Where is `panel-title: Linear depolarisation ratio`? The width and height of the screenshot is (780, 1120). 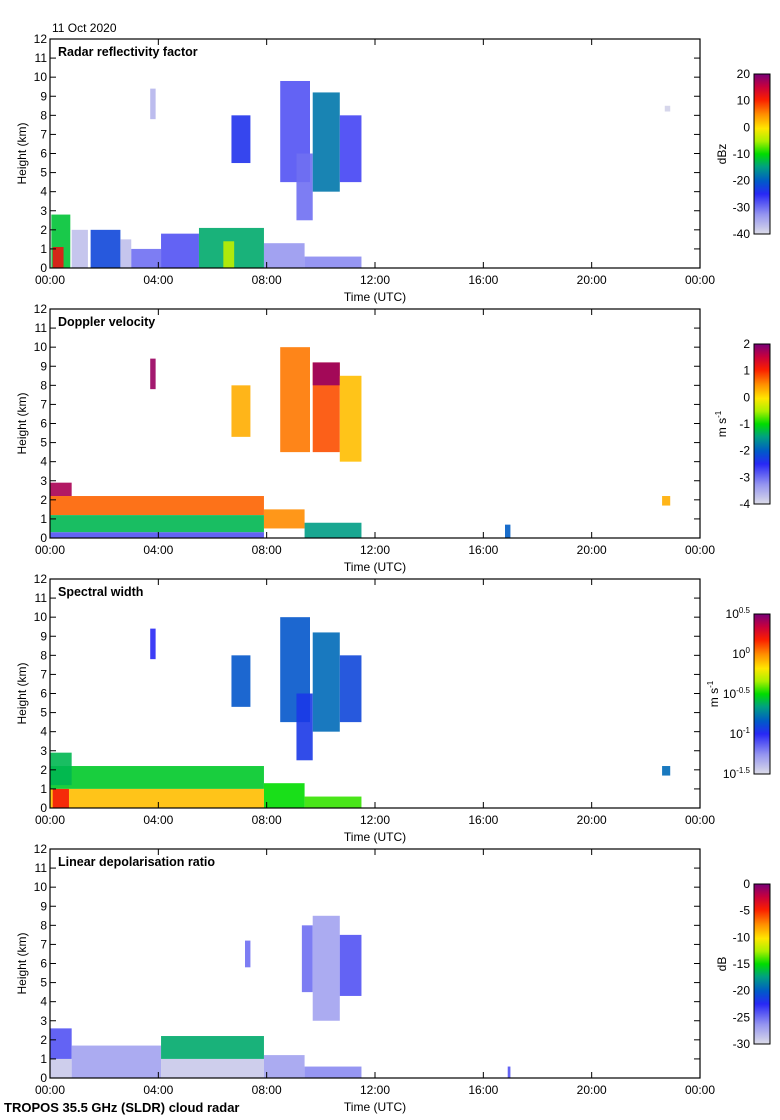 panel-title: Linear depolarisation ratio is located at coordinates (136, 862).